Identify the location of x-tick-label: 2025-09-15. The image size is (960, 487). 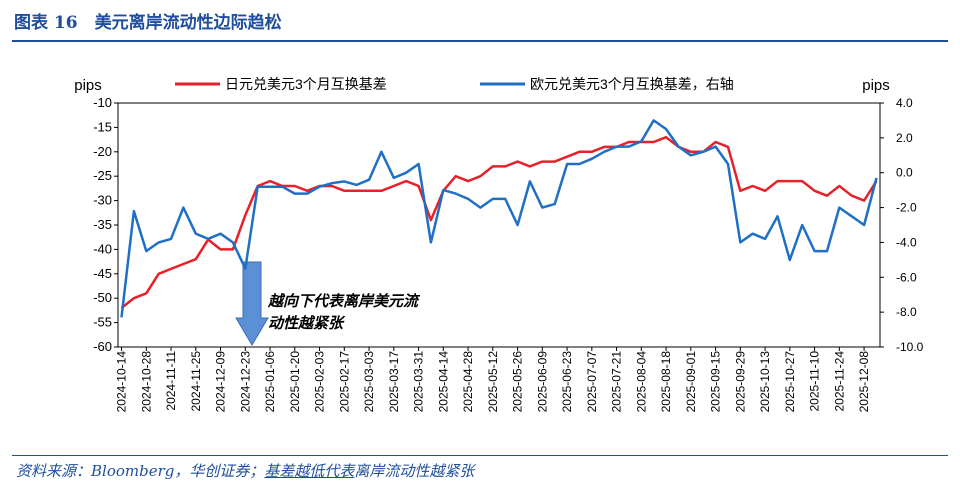
(716, 382).